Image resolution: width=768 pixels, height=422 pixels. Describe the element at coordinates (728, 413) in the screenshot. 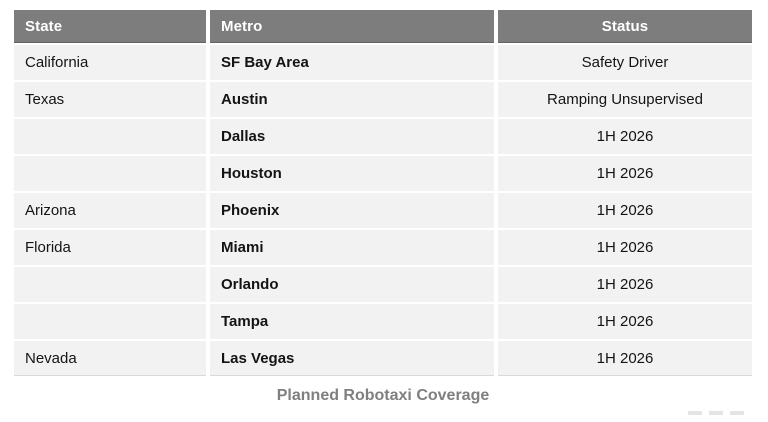

I see `watermark-fragments` at that location.